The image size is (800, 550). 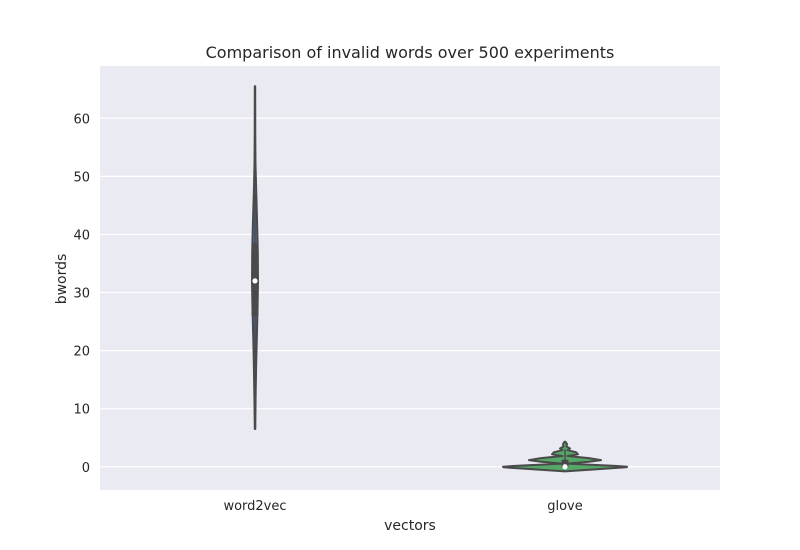 I want to click on violin-word2vec, so click(x=255, y=257).